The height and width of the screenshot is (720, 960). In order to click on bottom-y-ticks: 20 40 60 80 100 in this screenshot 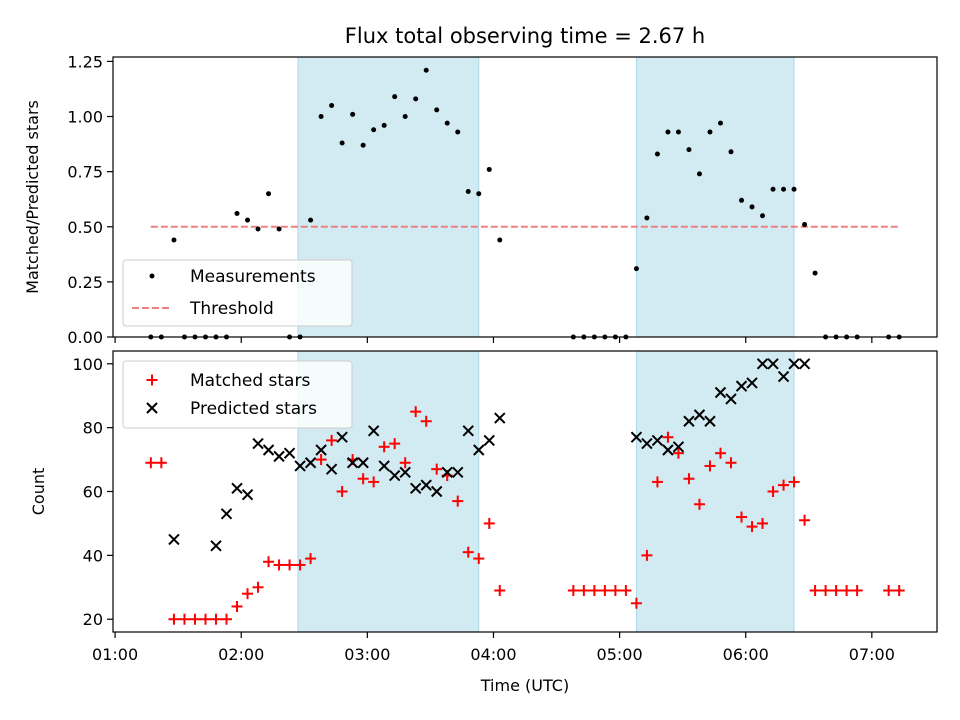, I will do `click(92, 492)`.